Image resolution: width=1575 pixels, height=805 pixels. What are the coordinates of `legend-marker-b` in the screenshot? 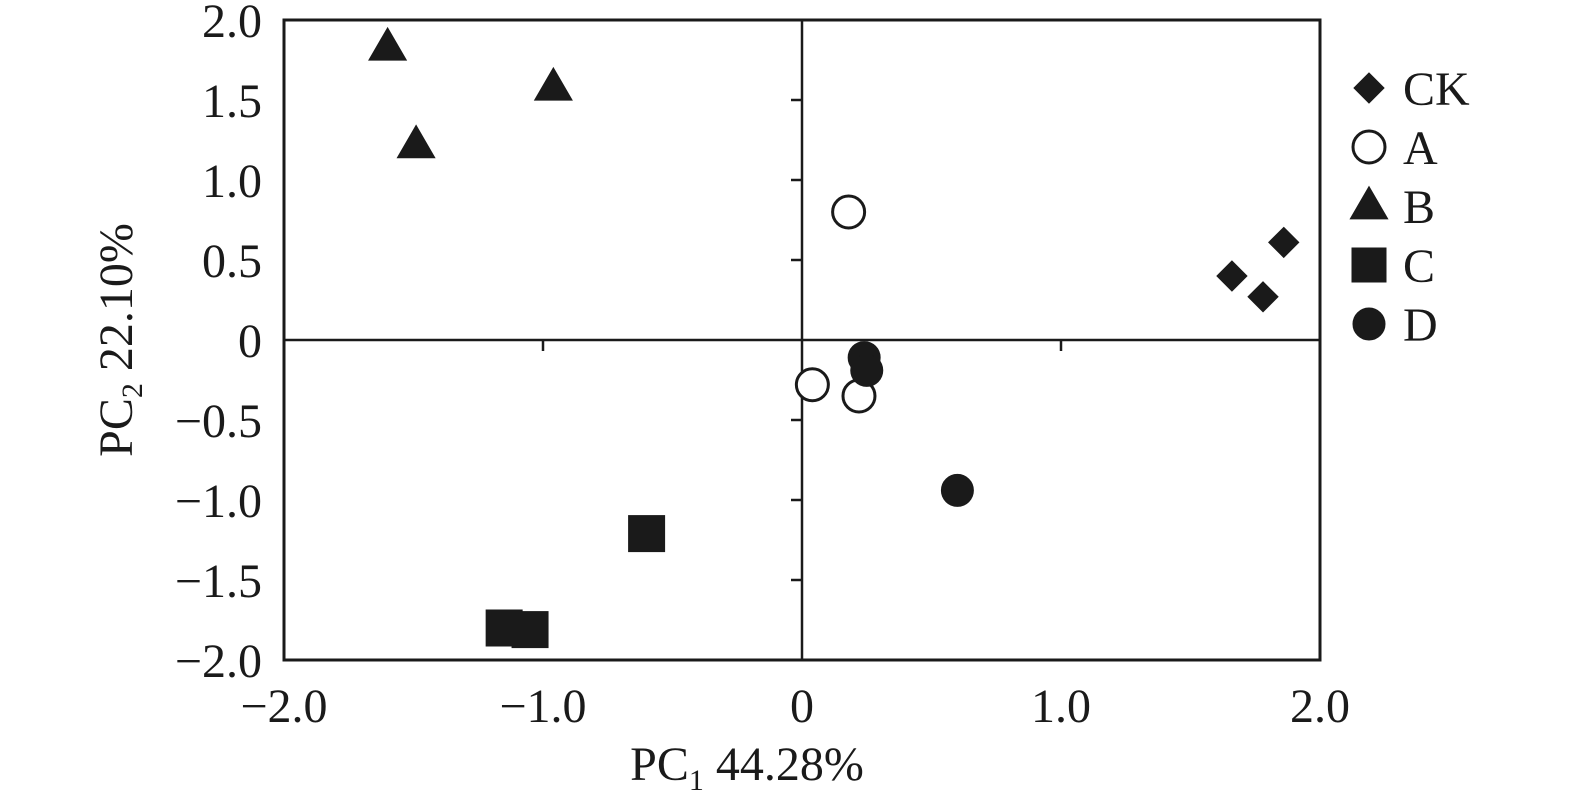 It's located at (1369, 202).